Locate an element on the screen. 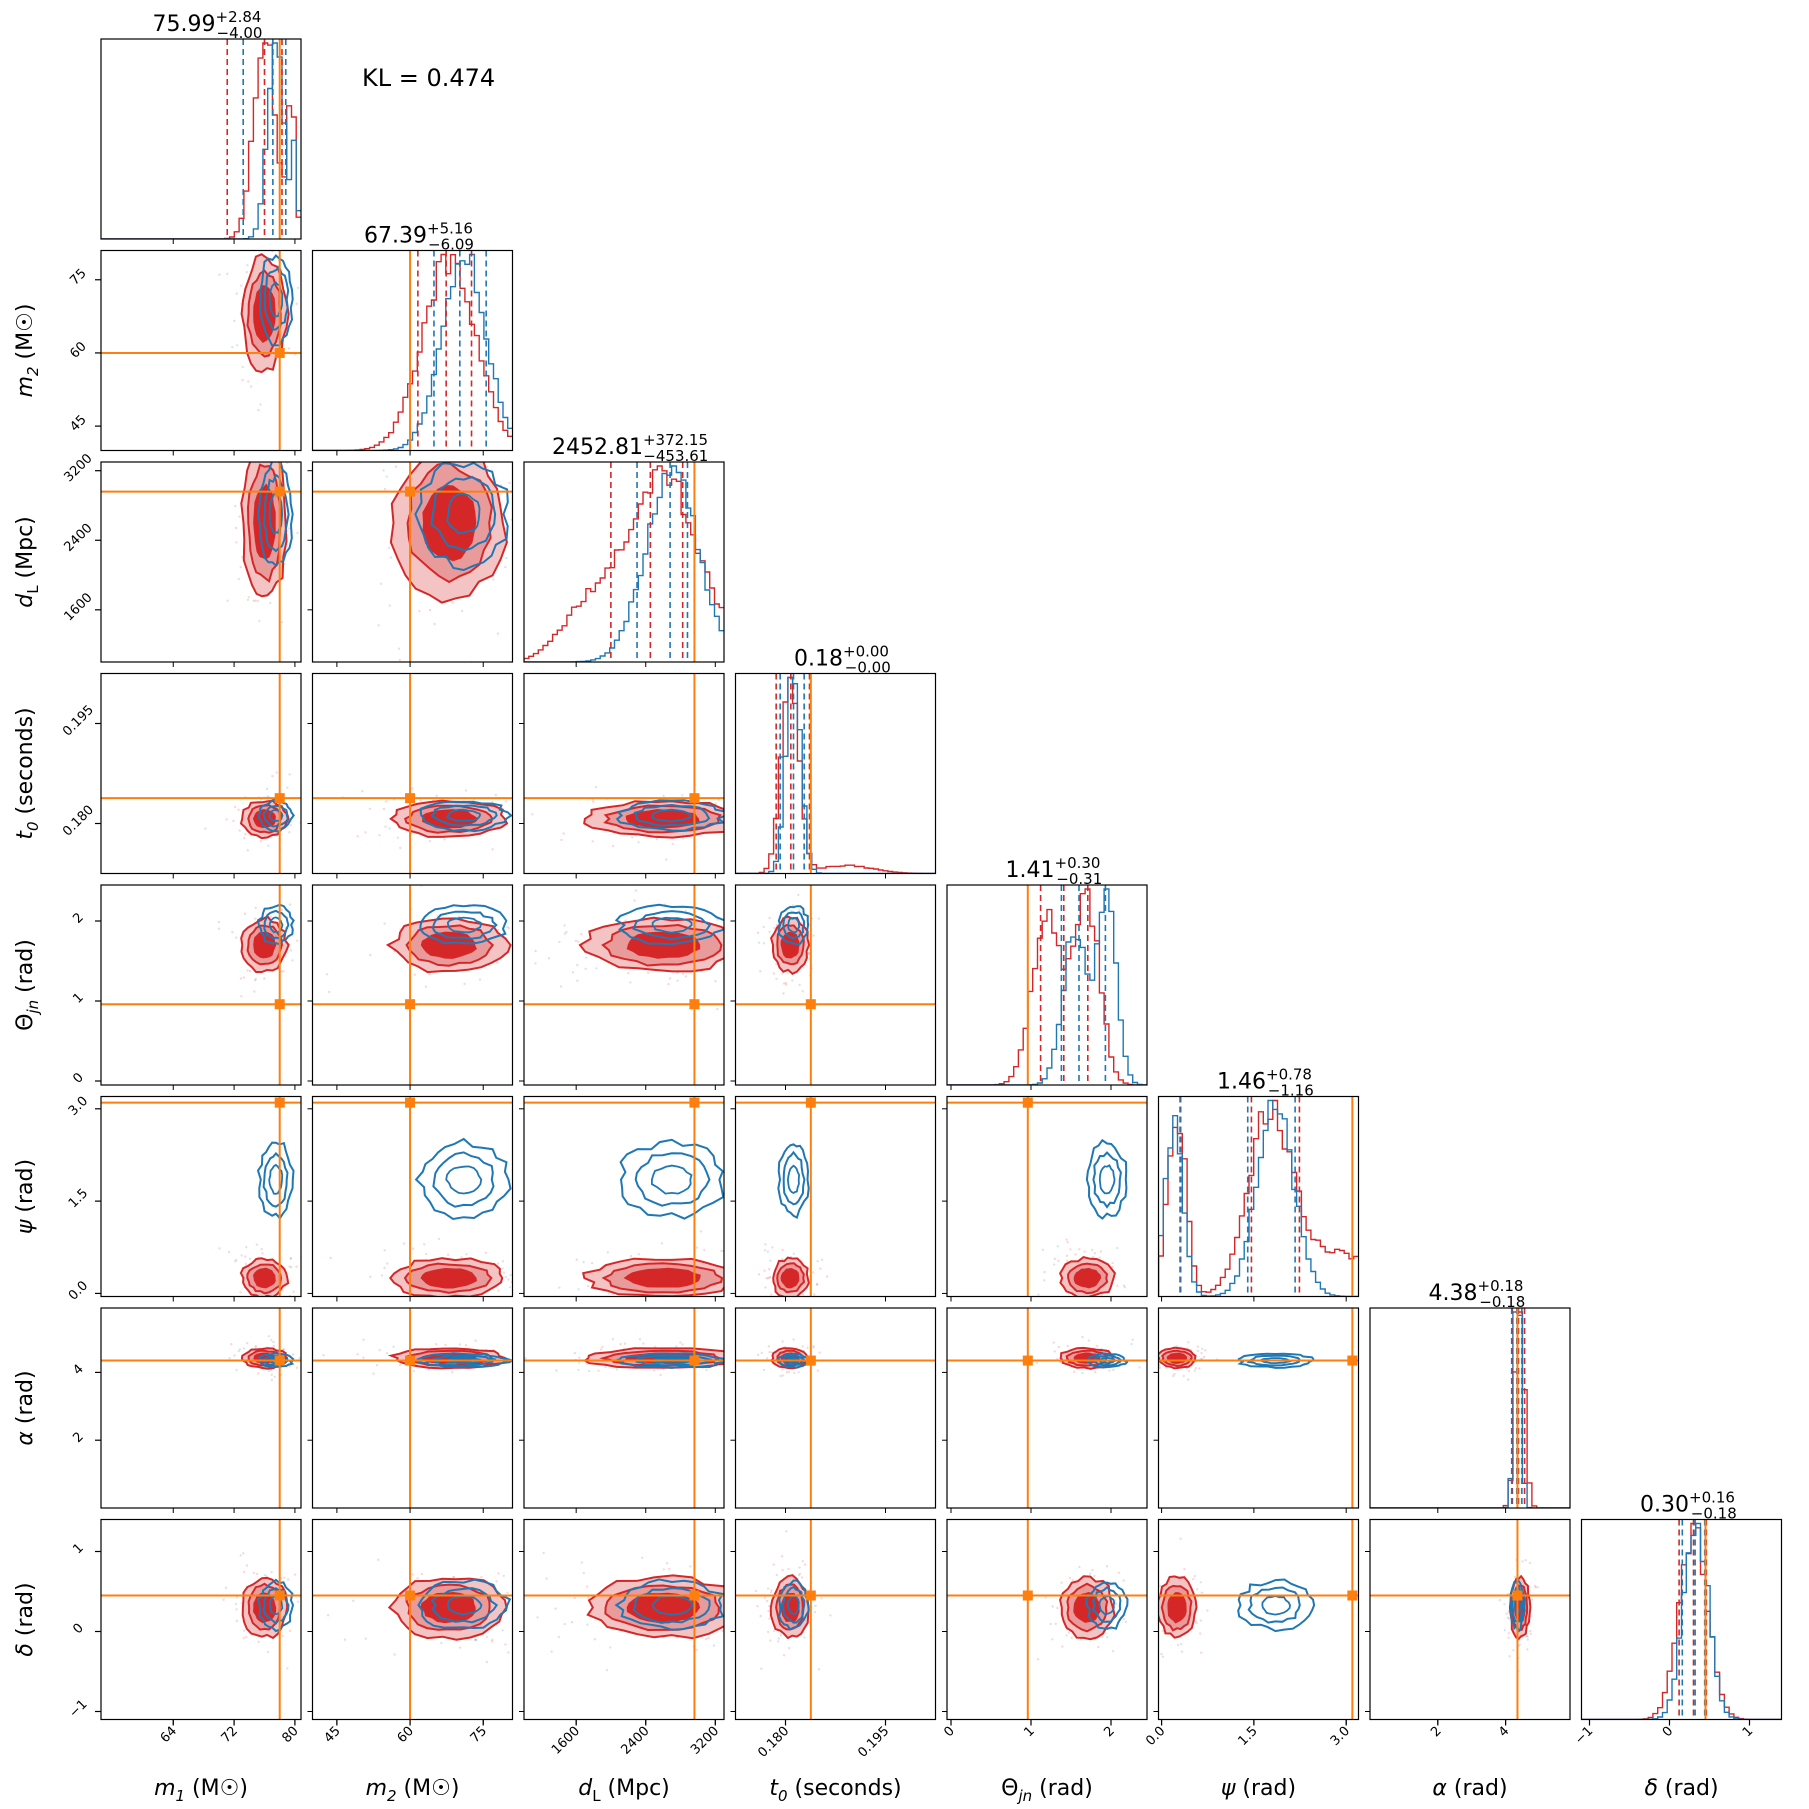  x-tick-label: 3.0 is located at coordinates (1340, 1736).